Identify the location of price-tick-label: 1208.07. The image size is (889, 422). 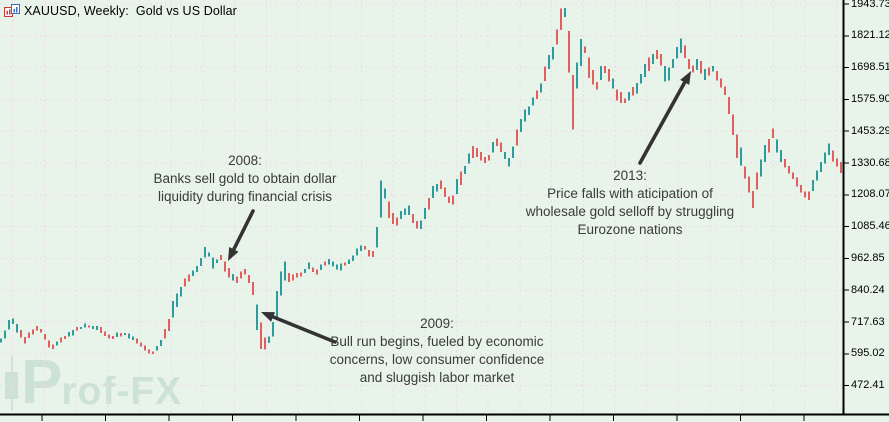
(870, 194).